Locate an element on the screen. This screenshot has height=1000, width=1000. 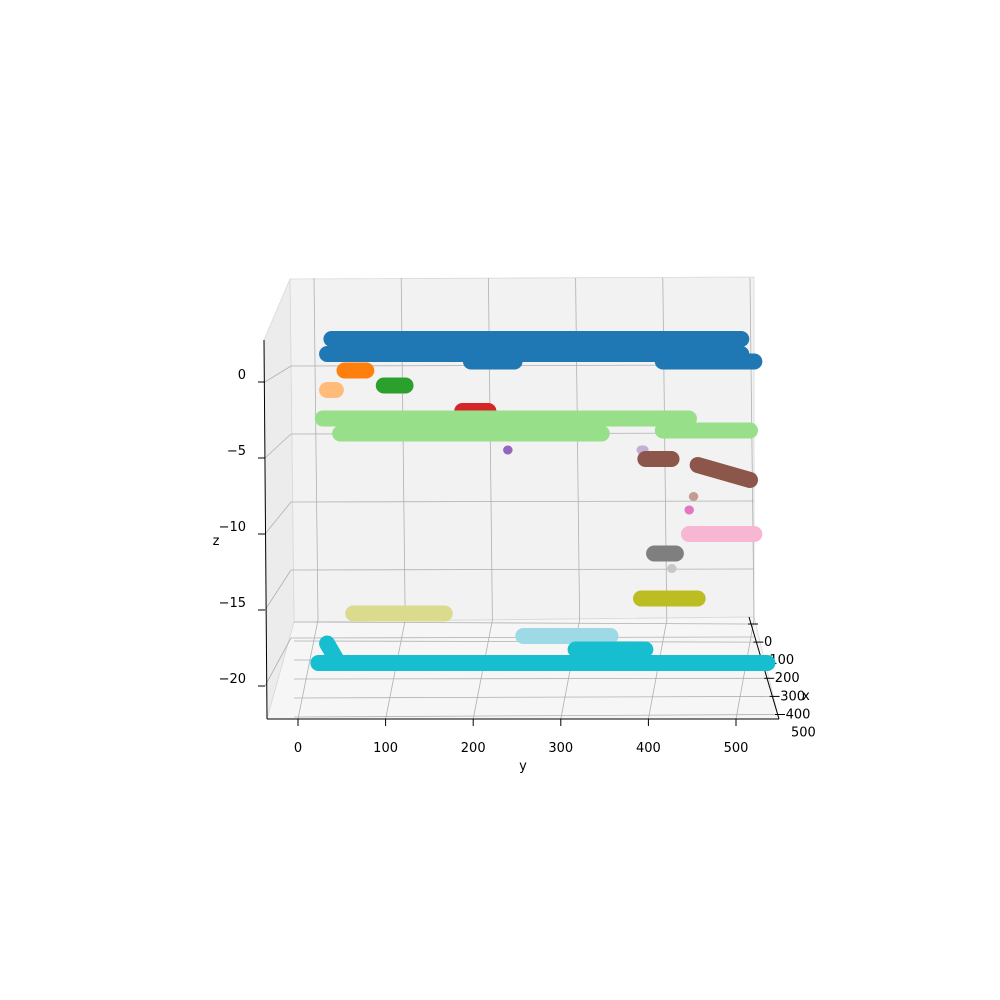
x-tick-label: 500 is located at coordinates (803, 733).